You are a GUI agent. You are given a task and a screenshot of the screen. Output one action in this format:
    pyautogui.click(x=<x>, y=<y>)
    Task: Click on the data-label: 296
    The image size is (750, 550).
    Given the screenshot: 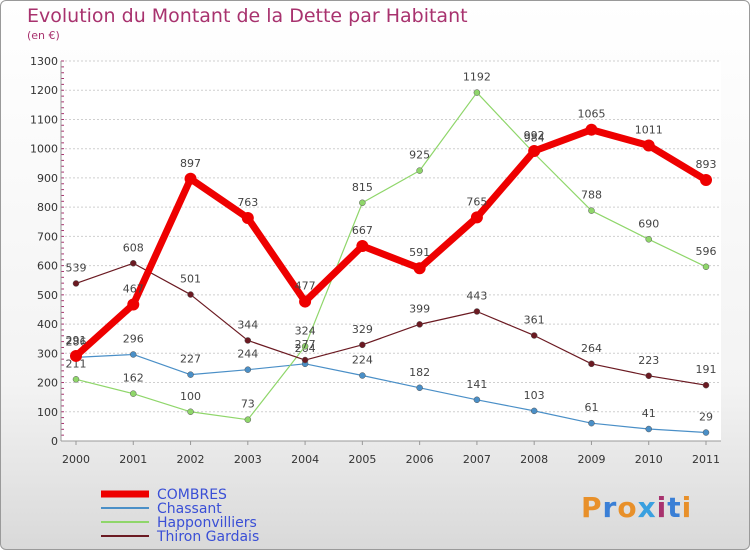 What is the action you would take?
    pyautogui.click(x=133, y=338)
    